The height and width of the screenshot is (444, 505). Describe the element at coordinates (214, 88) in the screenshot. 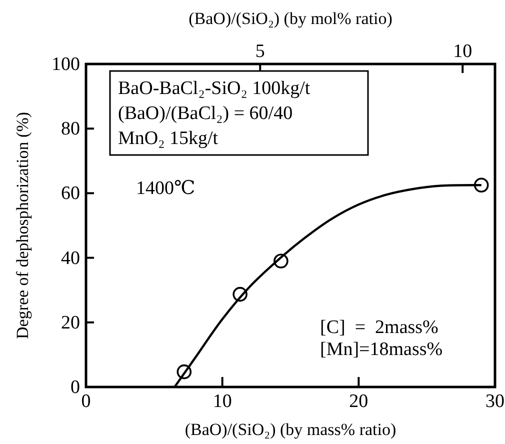

I see `annotation: BaO-BaCl₂-SiO₂ 100kg/t` at that location.